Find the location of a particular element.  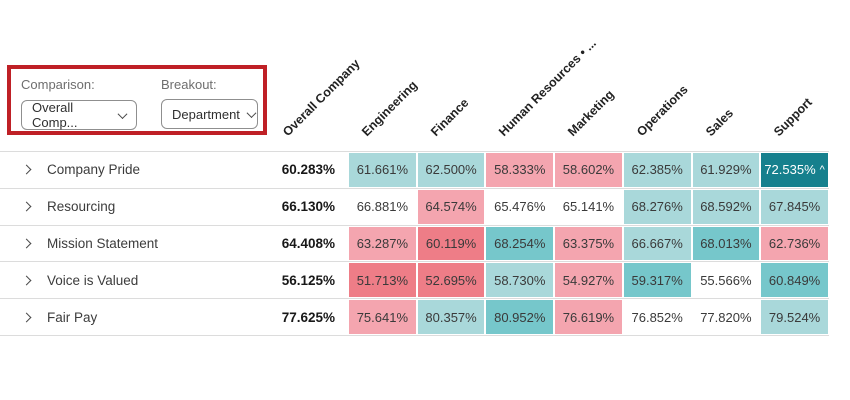

cell-value: 60.849% is located at coordinates (794, 280).